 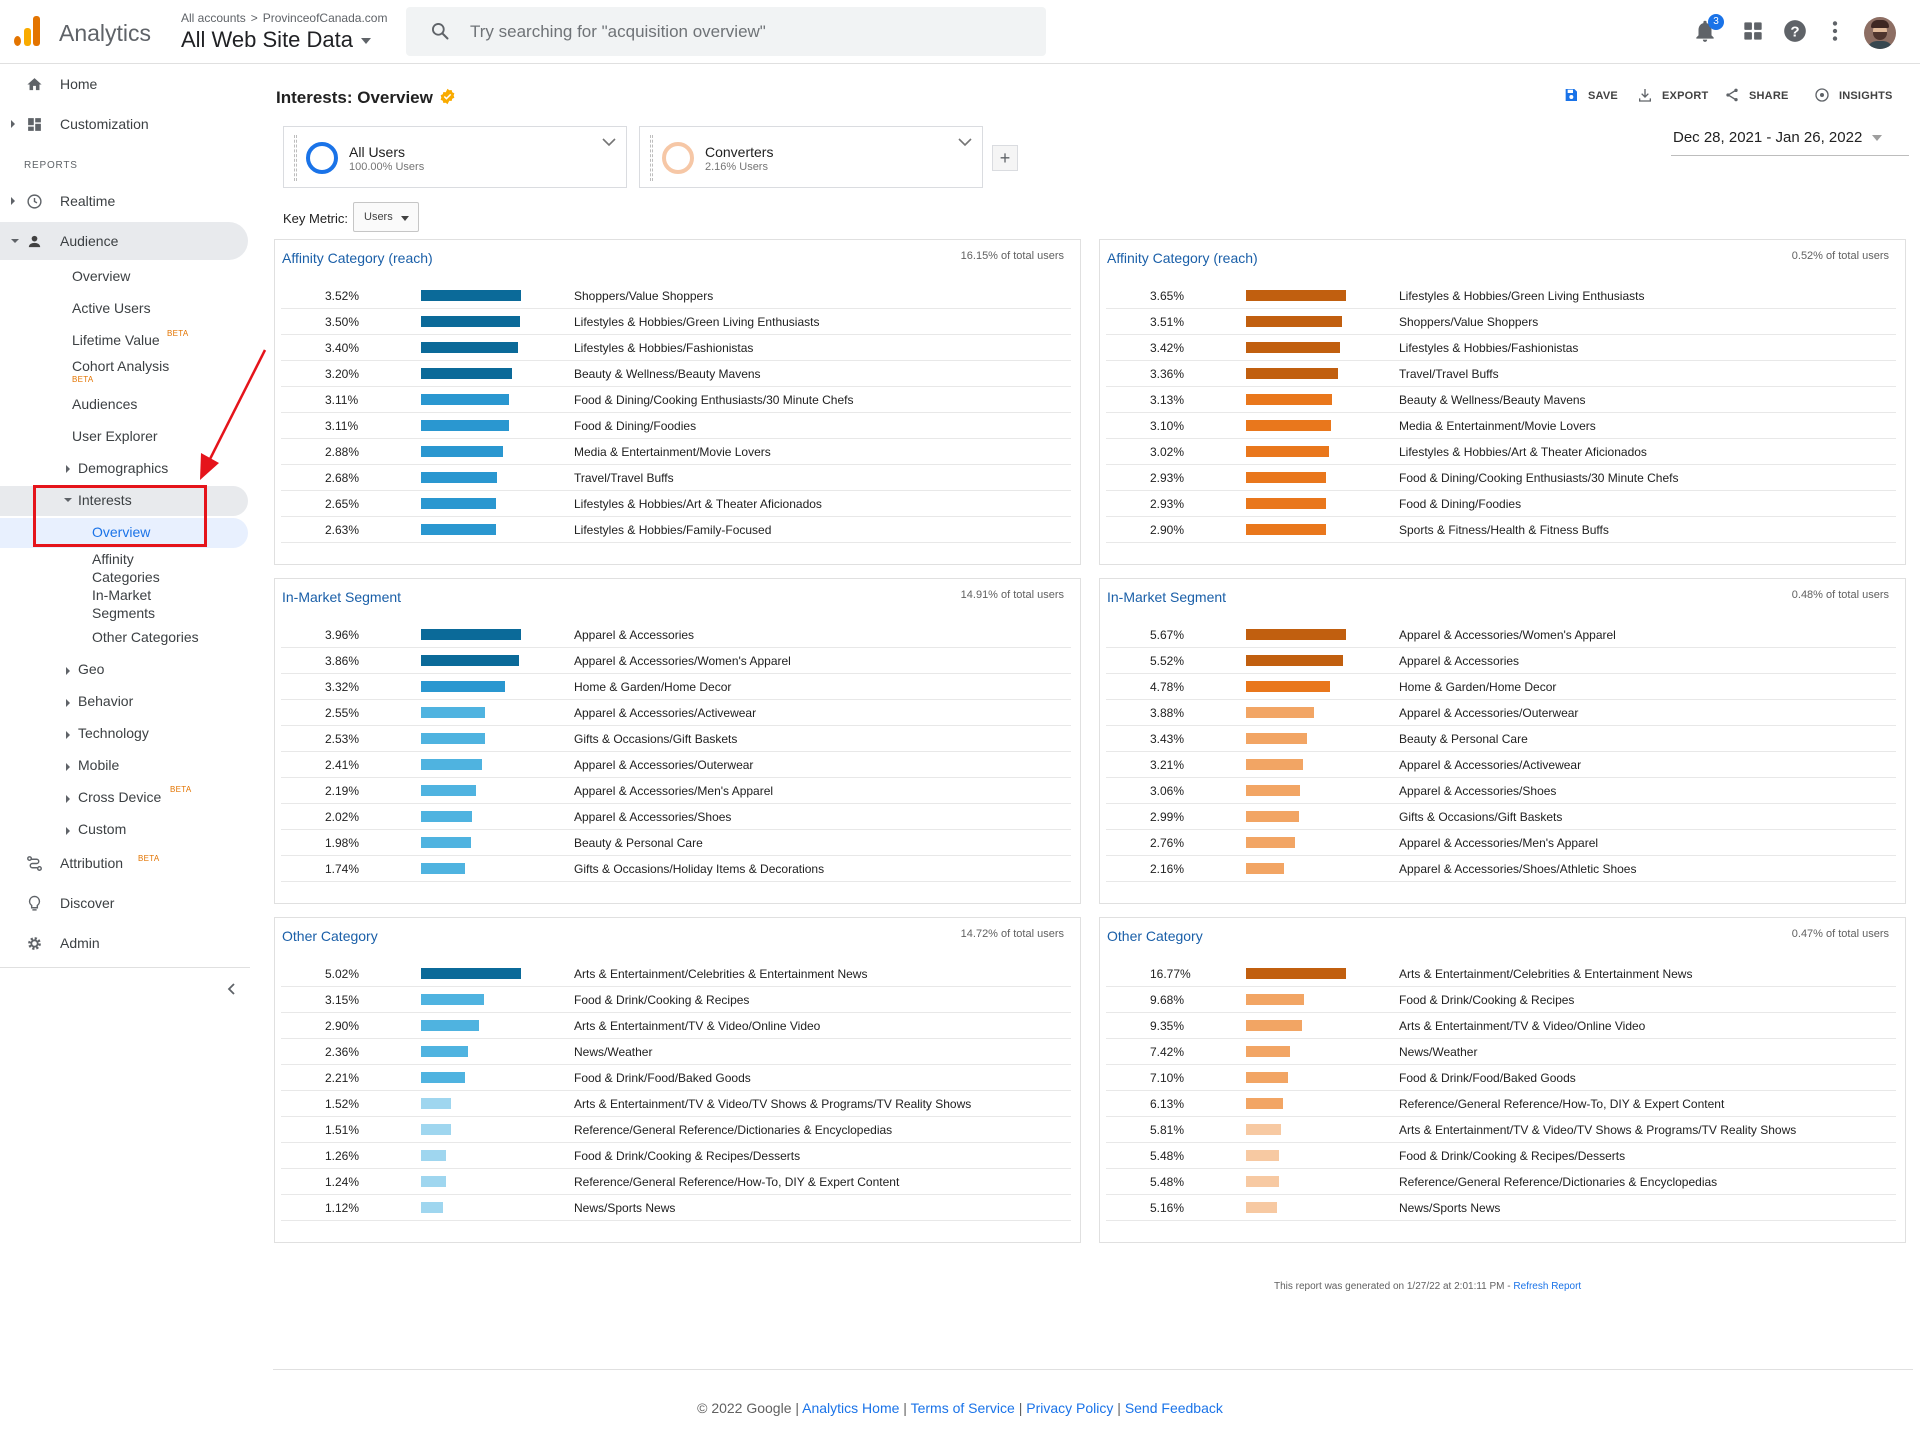 I want to click on table-row: 2.02% Apparel & Accessories/Shoes, so click(x=676, y=817).